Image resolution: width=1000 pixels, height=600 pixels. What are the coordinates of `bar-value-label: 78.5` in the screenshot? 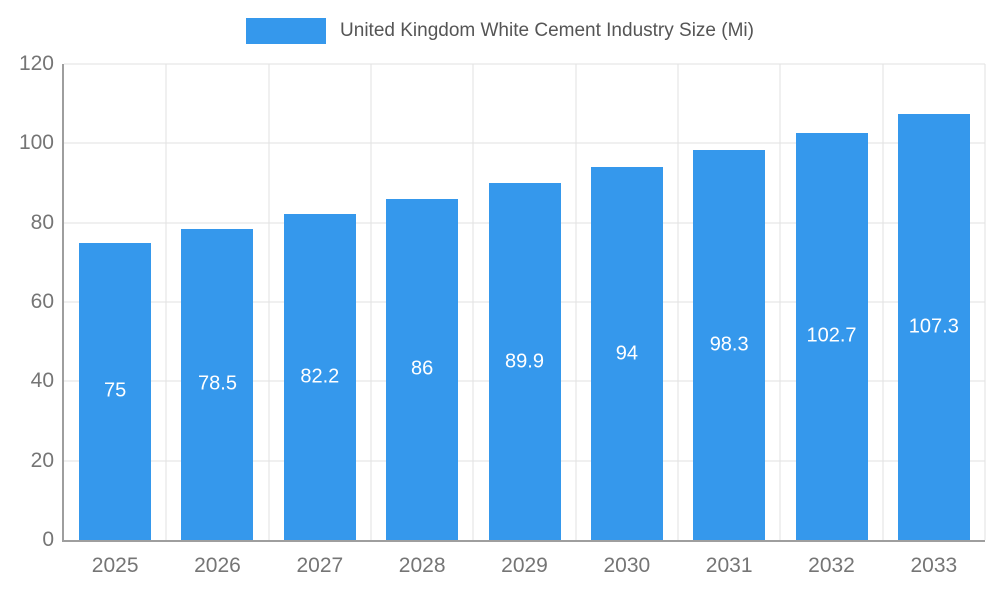 It's located at (217, 383).